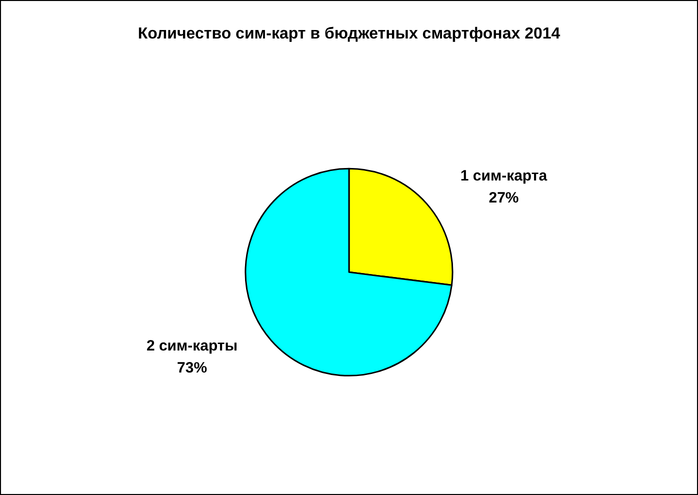 The image size is (698, 495). I want to click on data-label: 27%, so click(503, 198).